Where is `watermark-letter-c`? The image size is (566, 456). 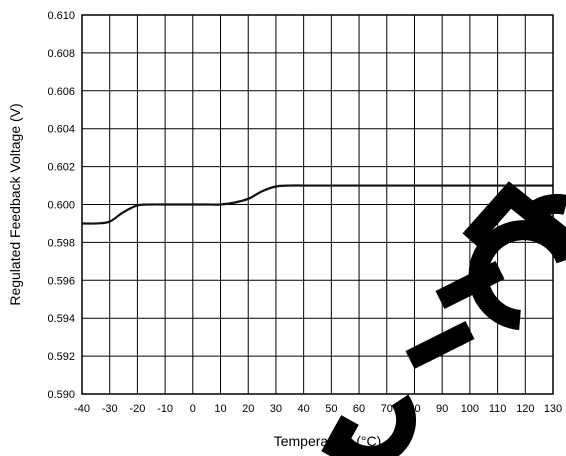
watermark-letter-c is located at coordinates (517, 275).